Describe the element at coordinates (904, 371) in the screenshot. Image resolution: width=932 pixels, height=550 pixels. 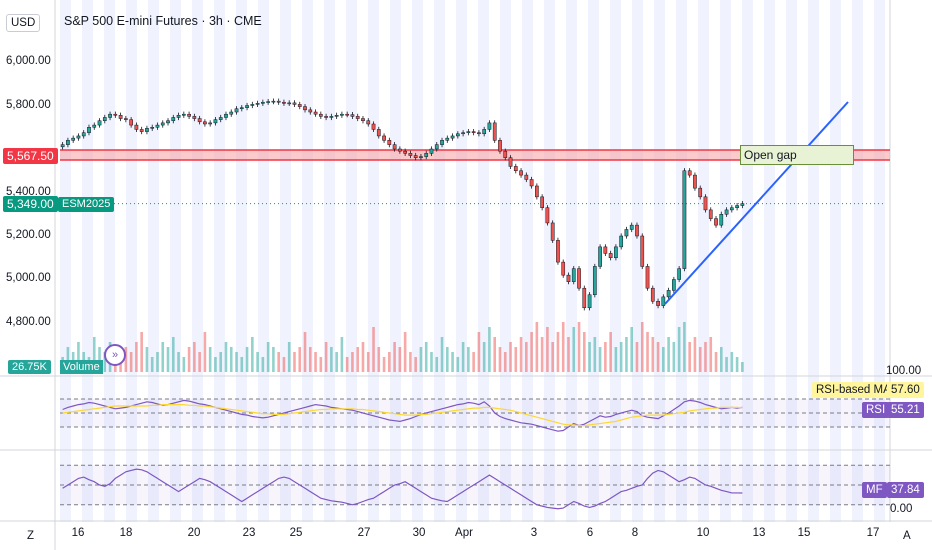
I see `rsi-top-label: 100.00` at that location.